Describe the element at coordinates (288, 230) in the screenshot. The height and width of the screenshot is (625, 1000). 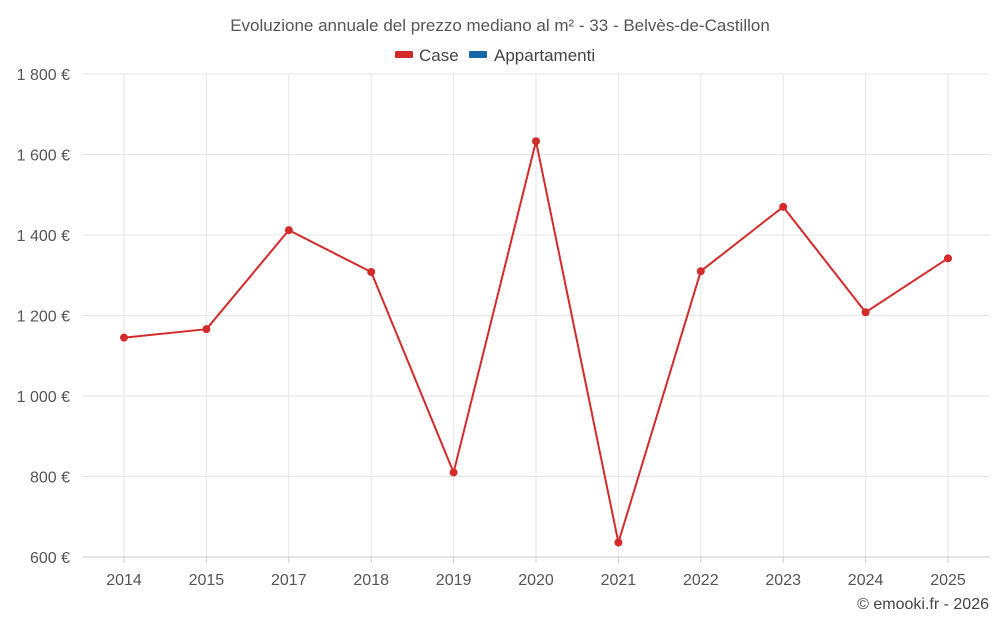
I see `data-point-case-2017` at that location.